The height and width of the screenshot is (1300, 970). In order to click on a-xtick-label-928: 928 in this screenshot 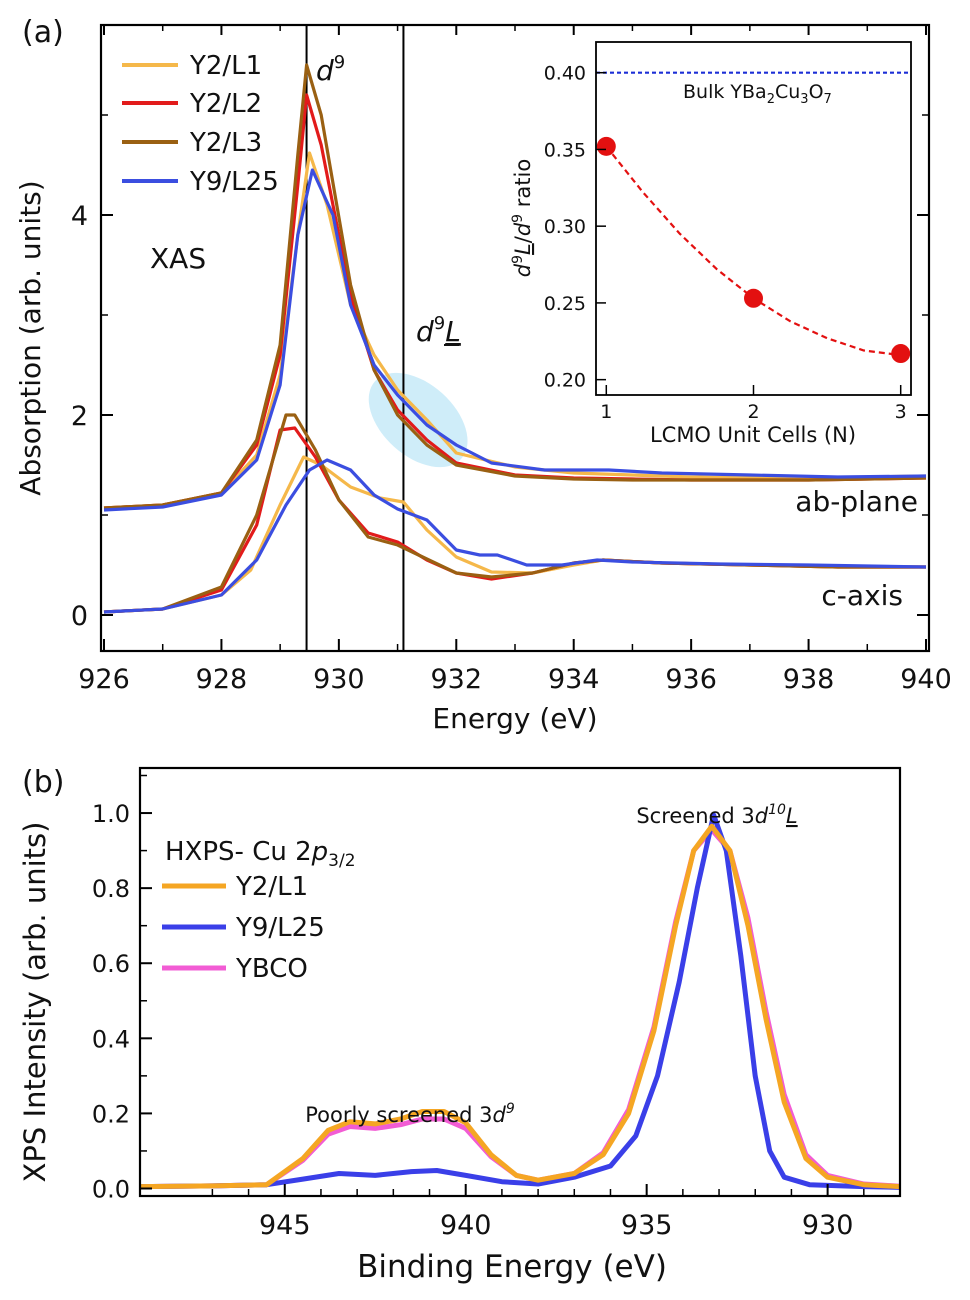, I will do `click(222, 679)`.